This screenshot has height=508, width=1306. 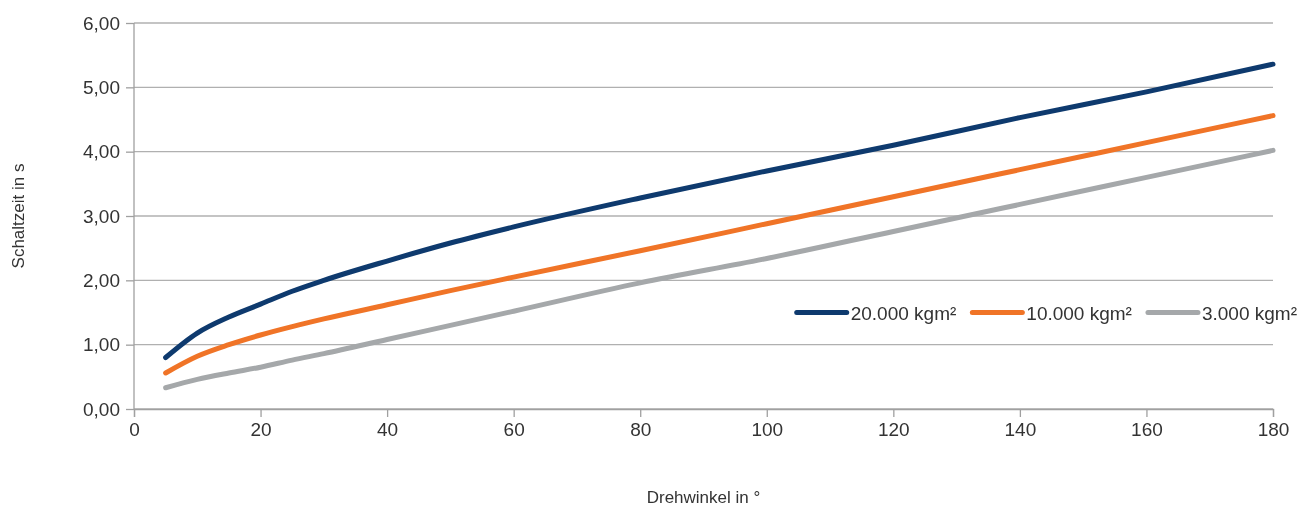 I want to click on x-tick-label: 20, so click(x=261, y=430).